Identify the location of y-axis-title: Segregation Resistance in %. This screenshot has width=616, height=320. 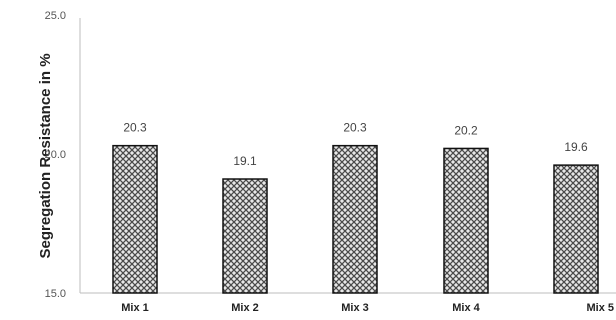
(45, 155).